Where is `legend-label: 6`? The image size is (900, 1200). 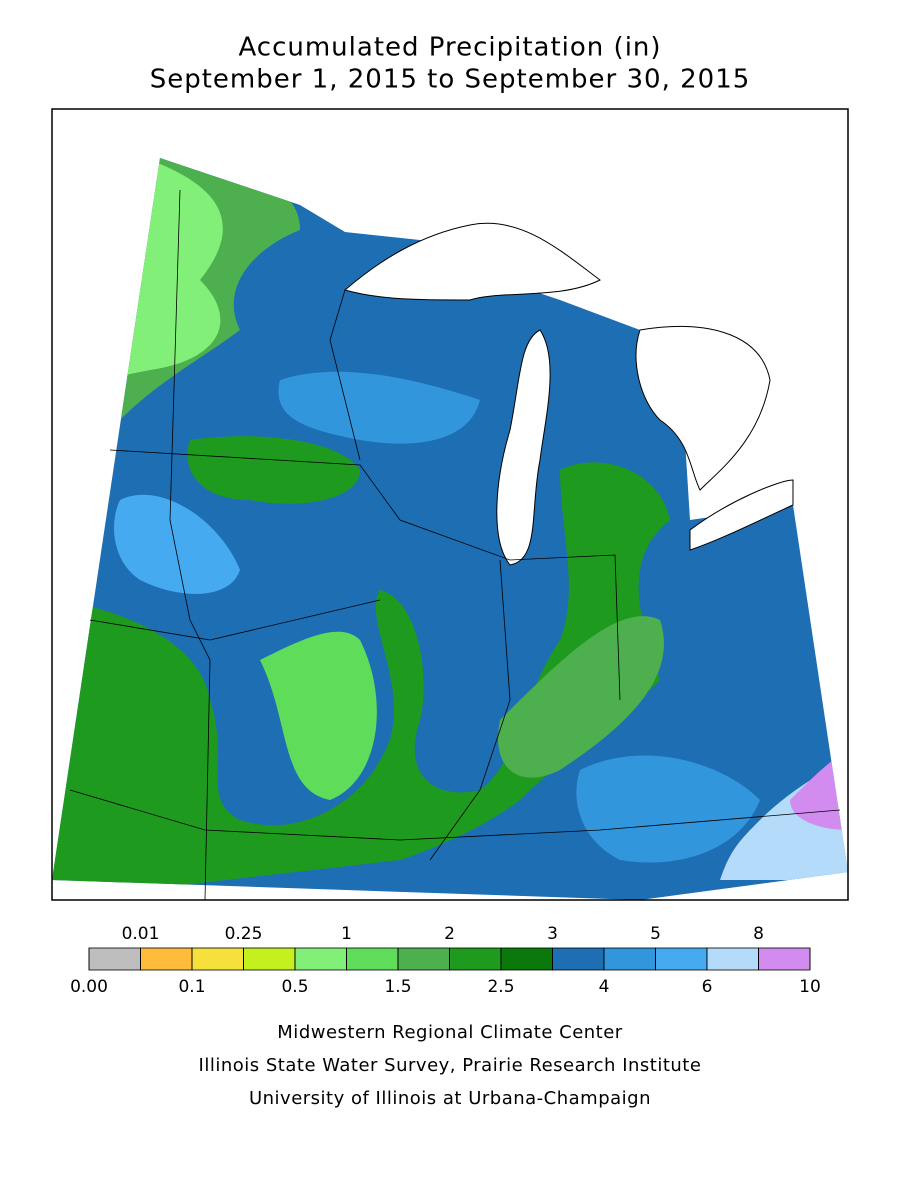 legend-label: 6 is located at coordinates (707, 987).